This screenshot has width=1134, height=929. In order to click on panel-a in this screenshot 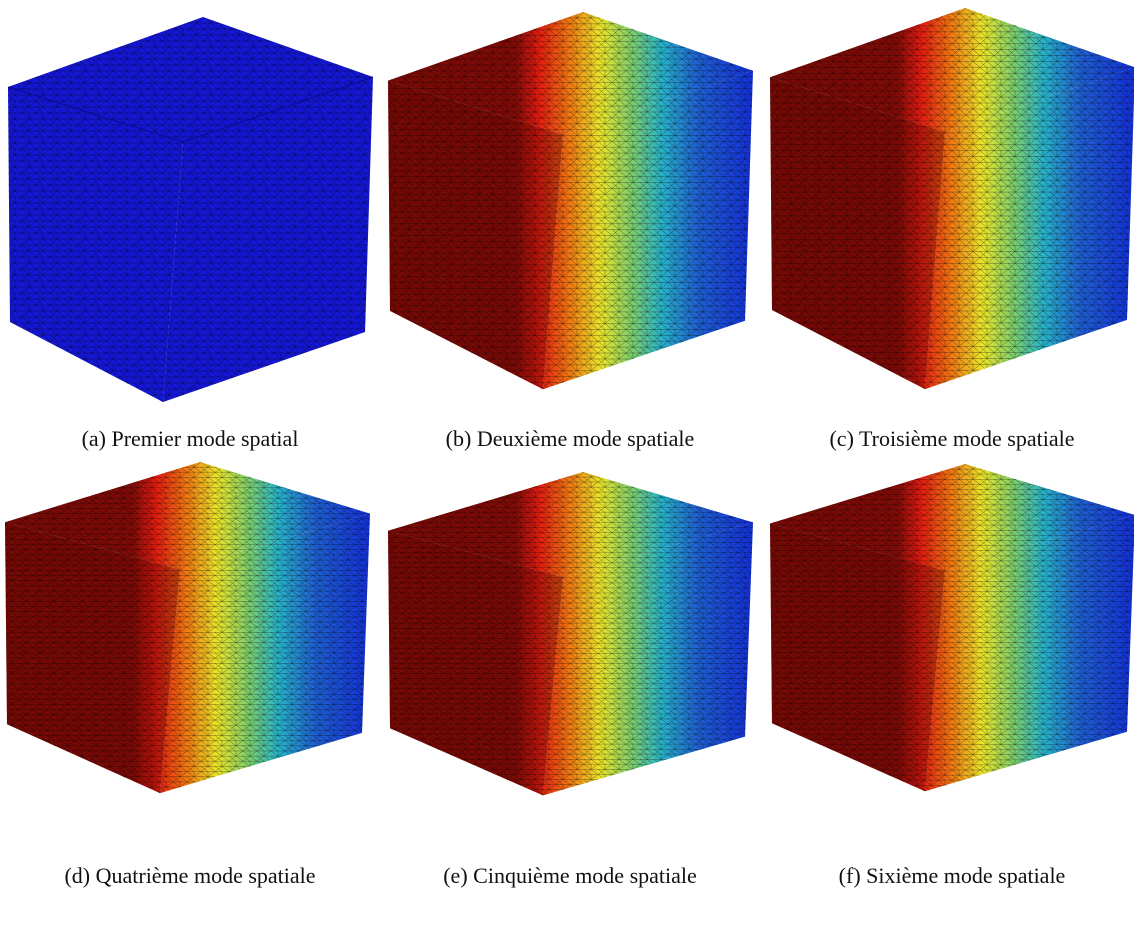, I will do `click(190, 209)`.